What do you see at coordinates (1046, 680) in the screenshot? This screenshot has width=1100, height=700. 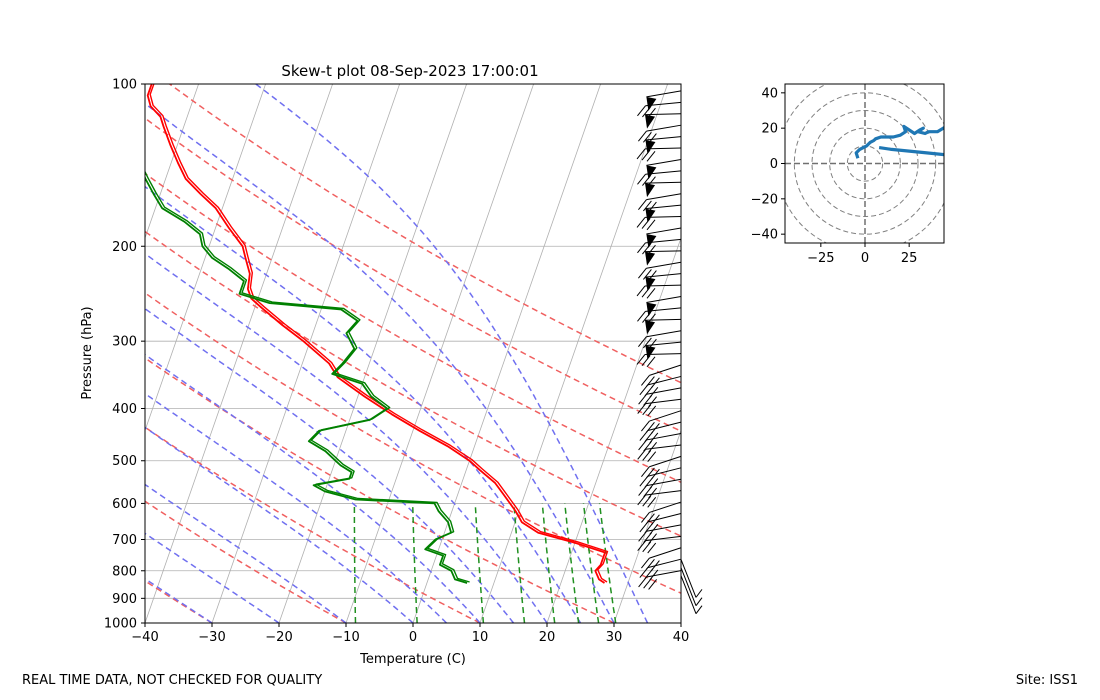 I see `site-label: Site: ISS1` at bounding box center [1046, 680].